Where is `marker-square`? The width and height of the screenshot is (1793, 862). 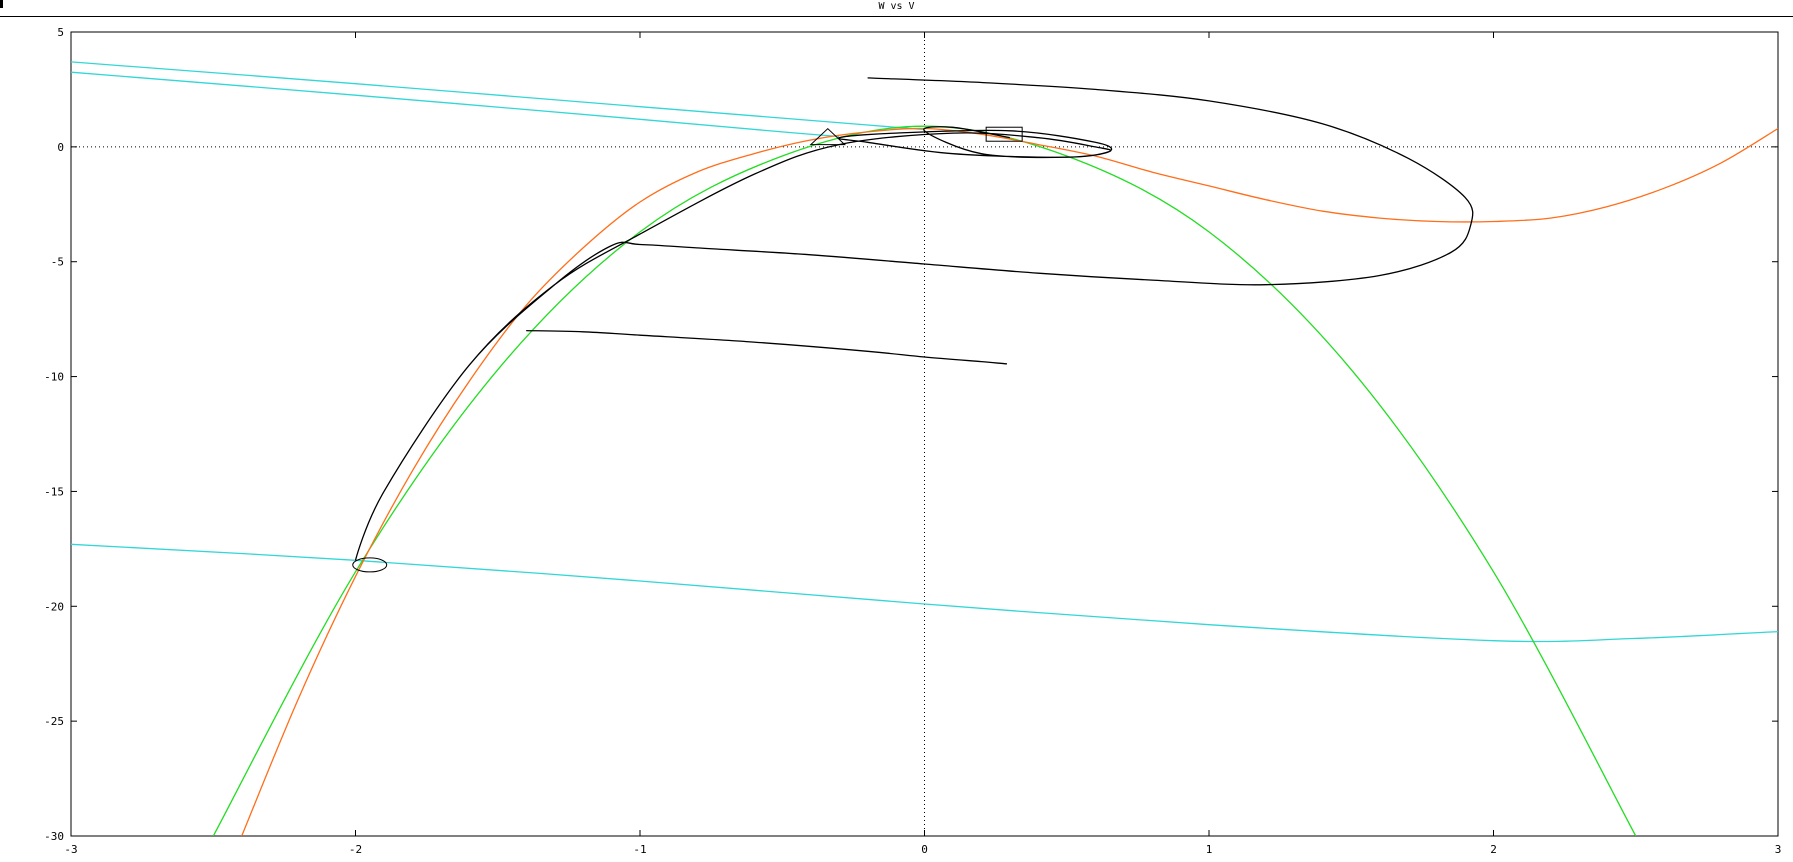 marker-square is located at coordinates (1004, 134).